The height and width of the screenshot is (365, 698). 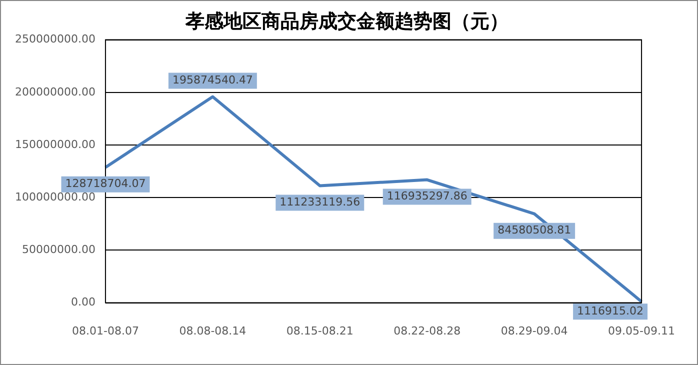 I want to click on y-tick-label: 100000000.00, so click(x=55, y=197).